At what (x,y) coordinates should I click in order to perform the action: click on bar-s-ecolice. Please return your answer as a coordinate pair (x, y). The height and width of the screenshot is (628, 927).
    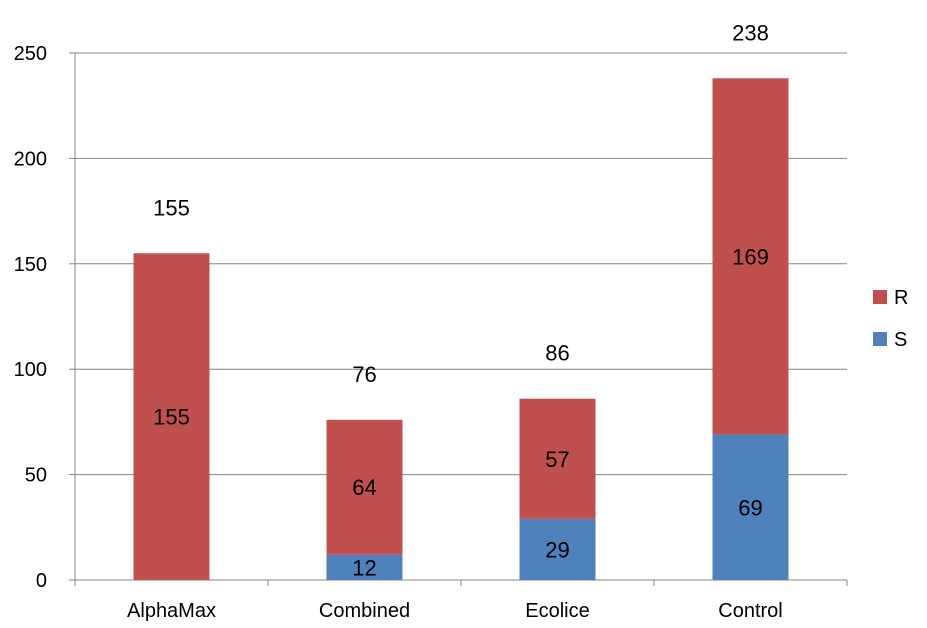
    Looking at the image, I should click on (557, 549).